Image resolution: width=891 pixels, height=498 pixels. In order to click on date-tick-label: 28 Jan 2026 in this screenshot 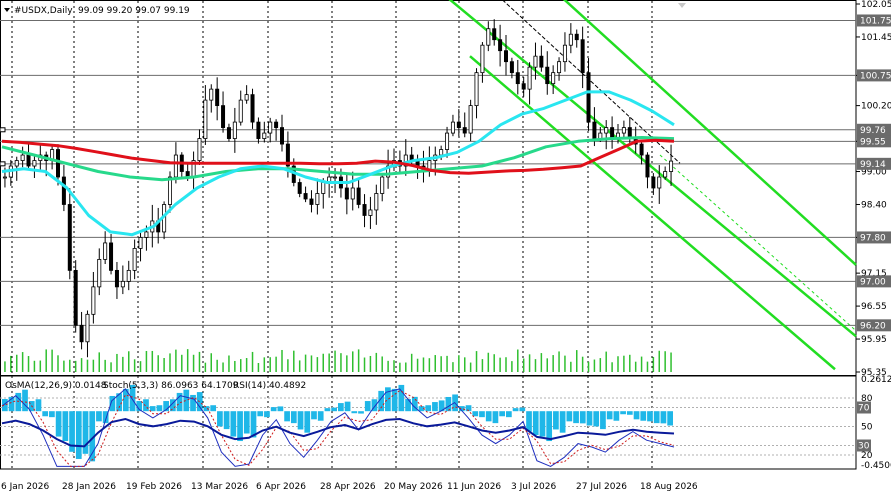, I will do `click(89, 487)`.